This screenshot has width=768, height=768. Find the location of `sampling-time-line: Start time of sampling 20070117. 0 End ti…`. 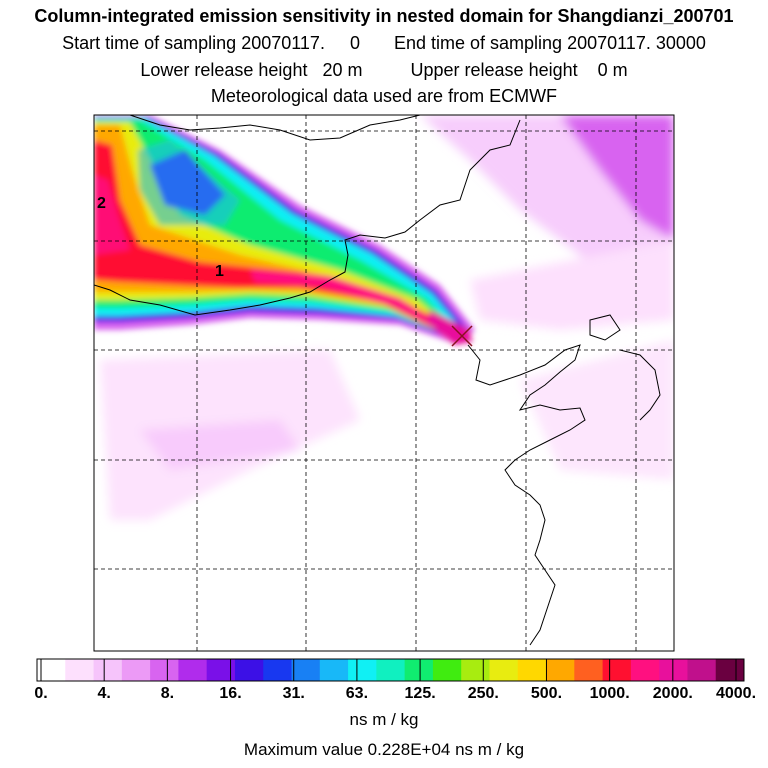

sampling-time-line: Start time of sampling 20070117. 0 End ti… is located at coordinates (384, 43).